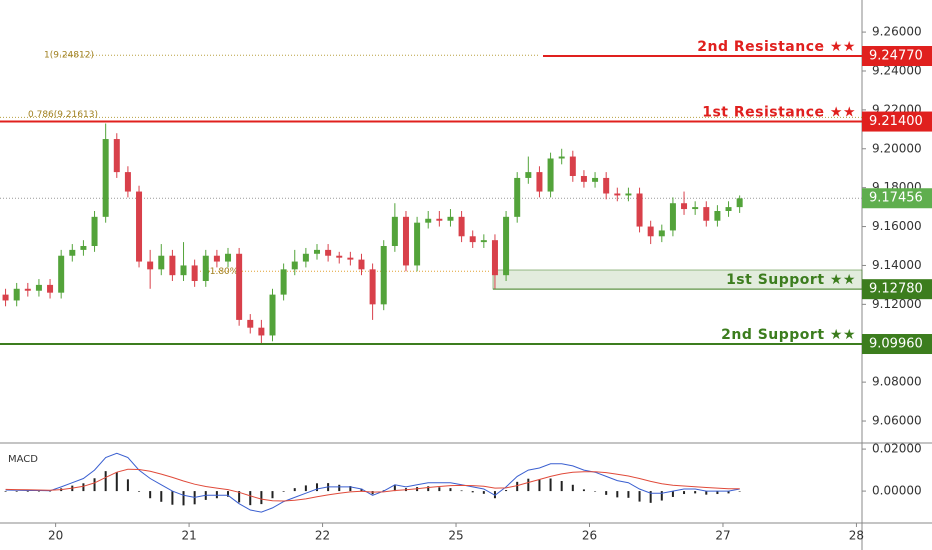 The height and width of the screenshot is (550, 932). What do you see at coordinates (455, 536) in the screenshot?
I see `x-tick-label: 25` at bounding box center [455, 536].